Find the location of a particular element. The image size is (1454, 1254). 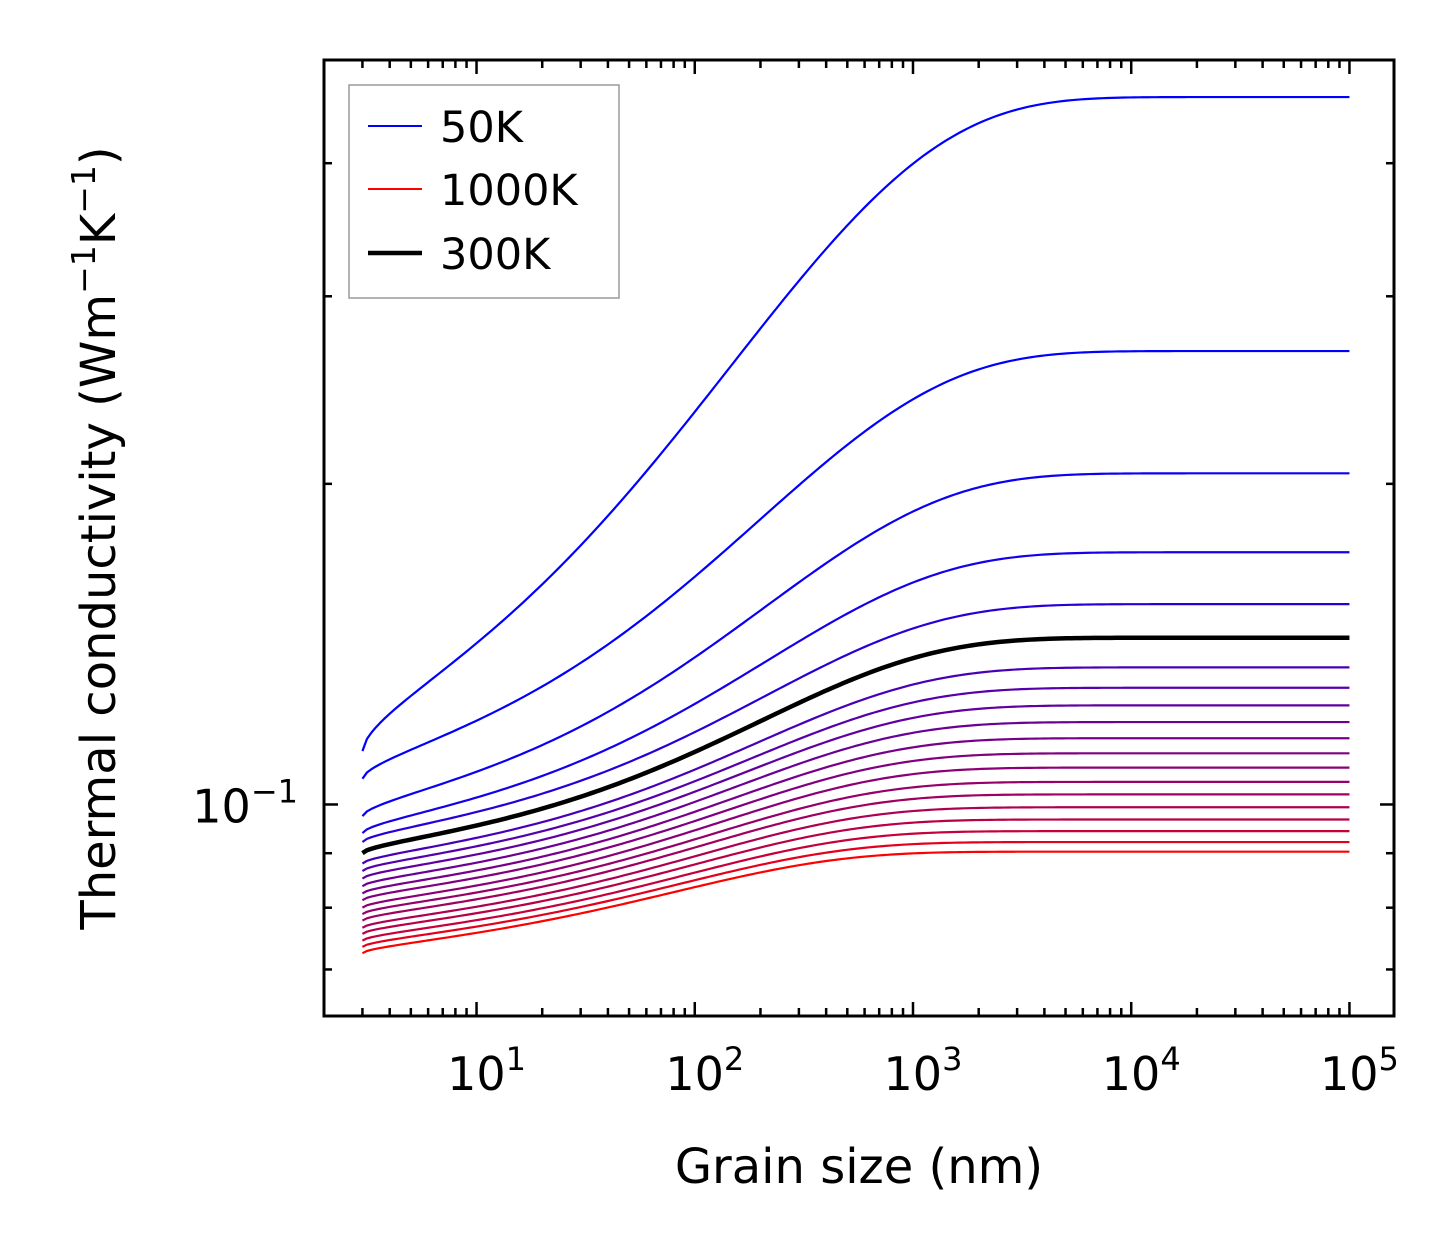

x-tick-exponent: 2 is located at coordinates (734, 1059).